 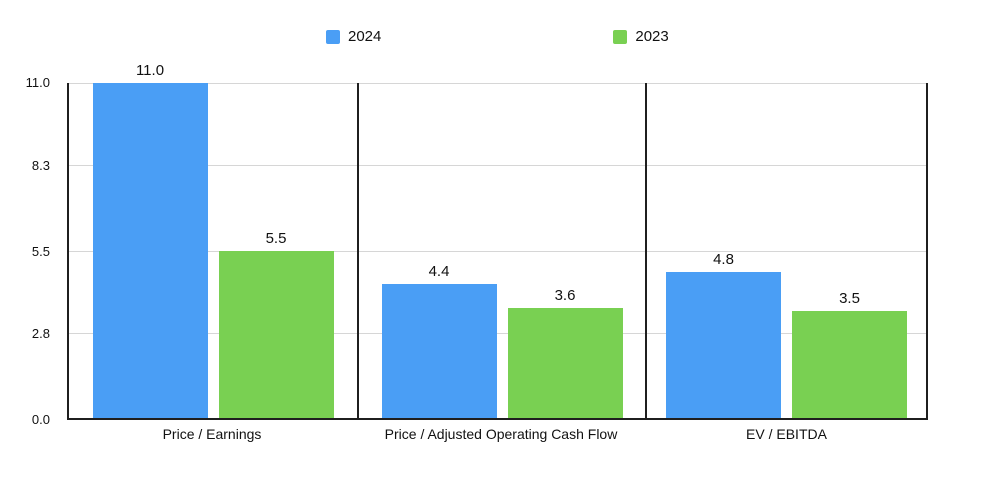 I want to click on bar-value-label: 11.0, so click(x=150, y=70).